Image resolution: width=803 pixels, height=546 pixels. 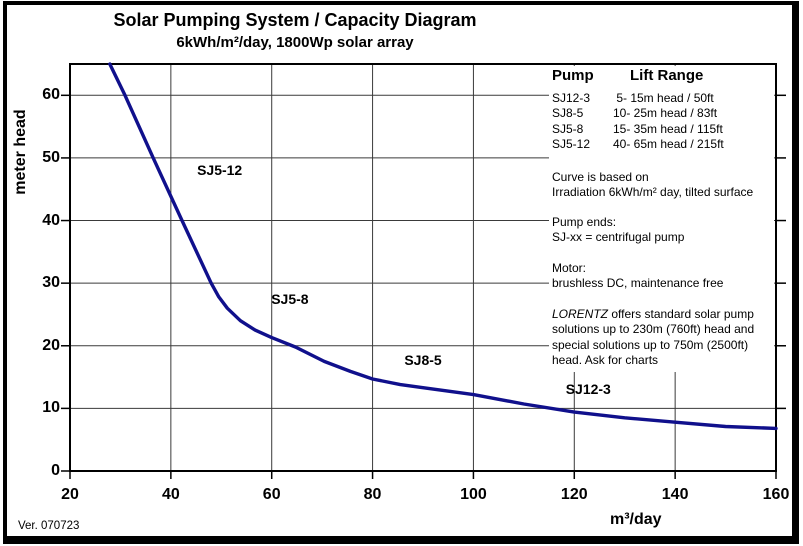 I want to click on curve-label-sj5-8: SJ5-8, so click(x=290, y=298).